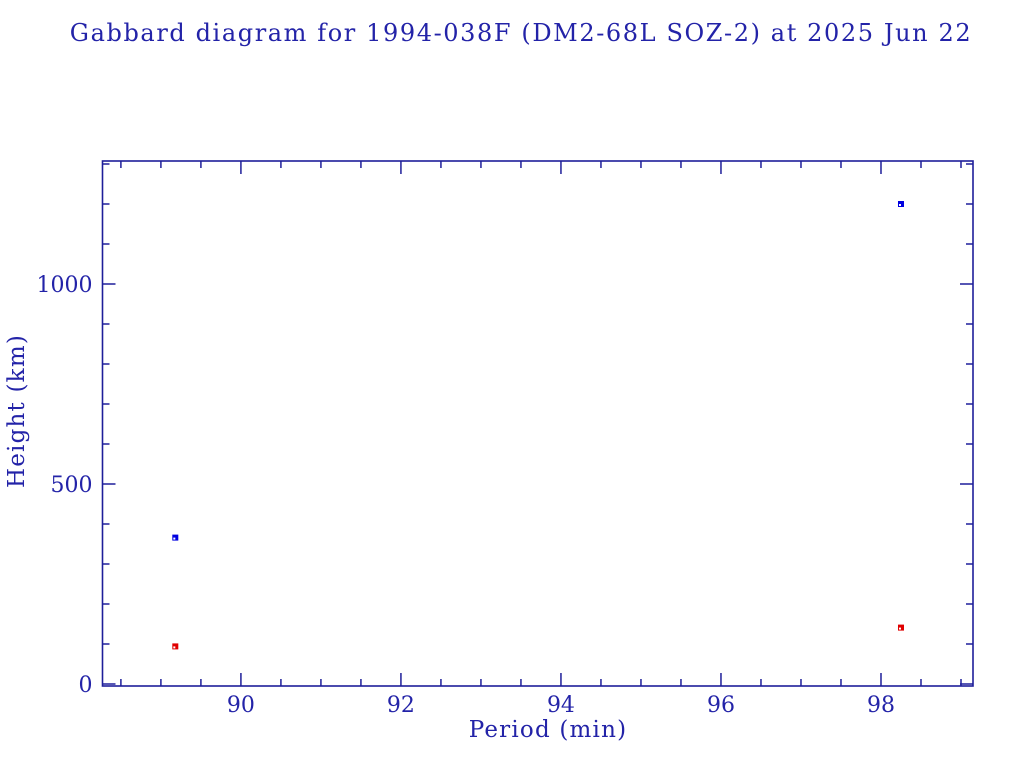 The height and width of the screenshot is (768, 1024). Describe the element at coordinates (881, 705) in the screenshot. I see `x-tick-label: 98` at that location.